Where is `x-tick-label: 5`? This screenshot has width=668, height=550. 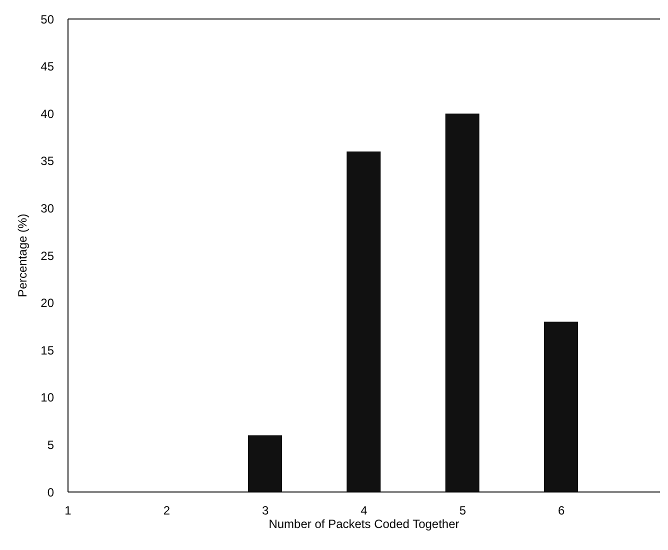 x-tick-label: 5 is located at coordinates (462, 511).